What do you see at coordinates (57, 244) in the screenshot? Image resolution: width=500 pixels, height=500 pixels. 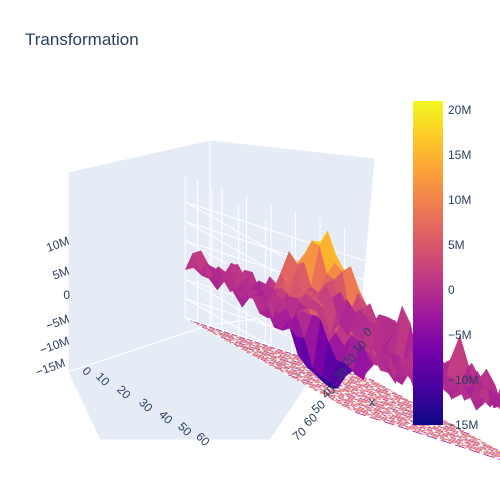 I see `z-tick-label: 10M` at bounding box center [57, 244].